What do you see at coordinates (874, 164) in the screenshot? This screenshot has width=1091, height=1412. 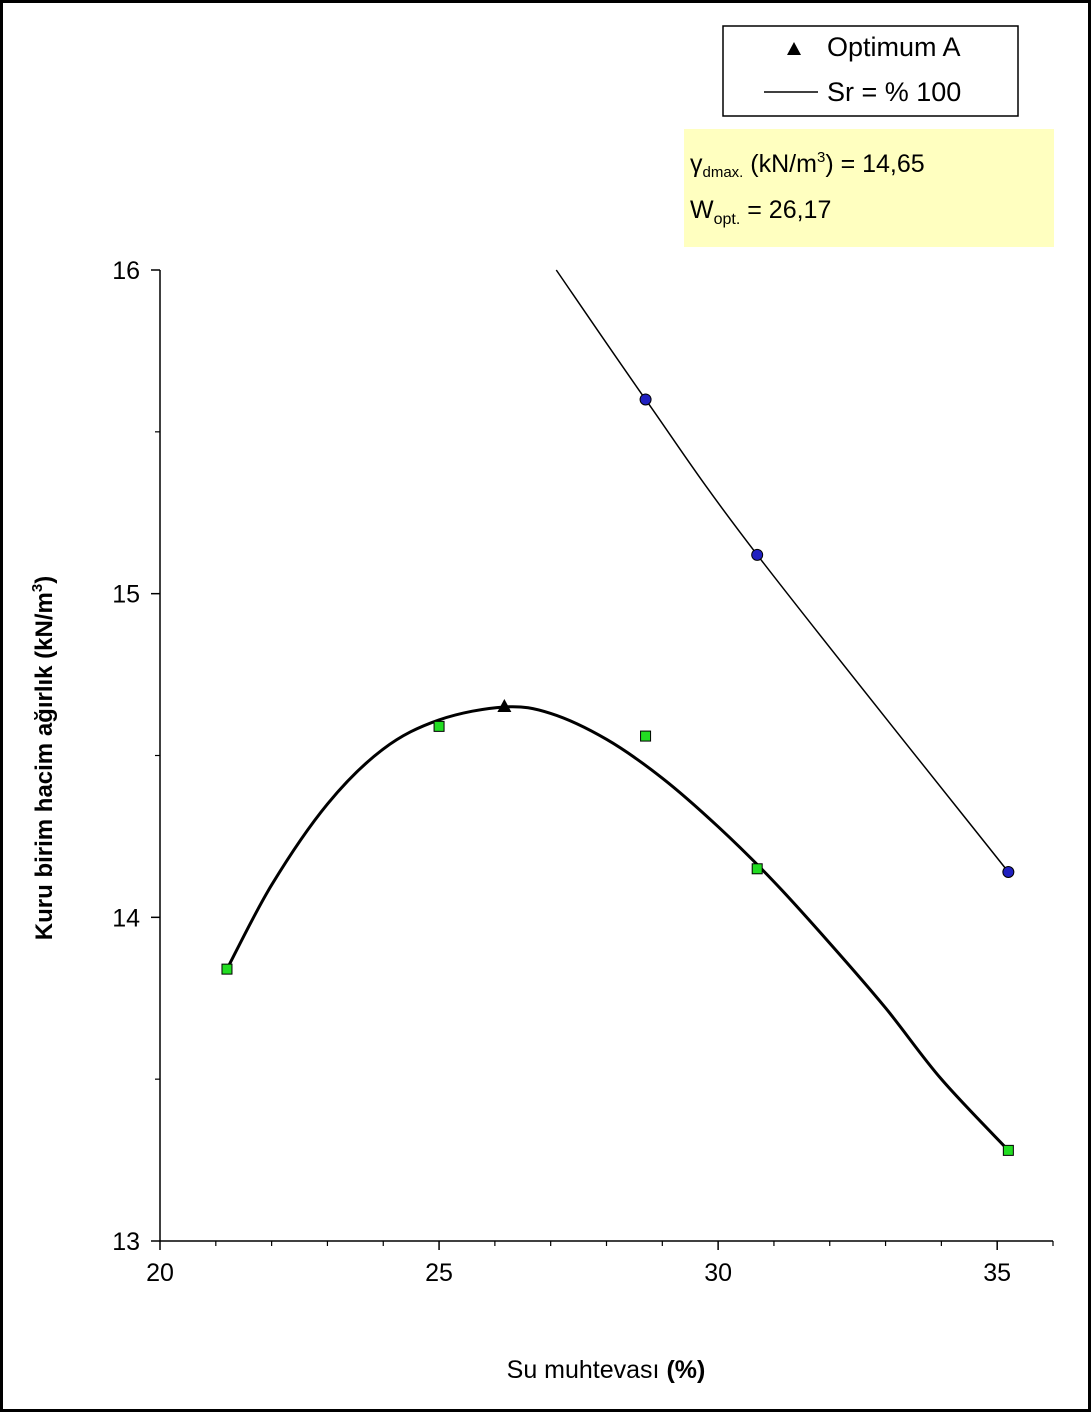 I see `gamma-value: ) = 14,65` at bounding box center [874, 164].